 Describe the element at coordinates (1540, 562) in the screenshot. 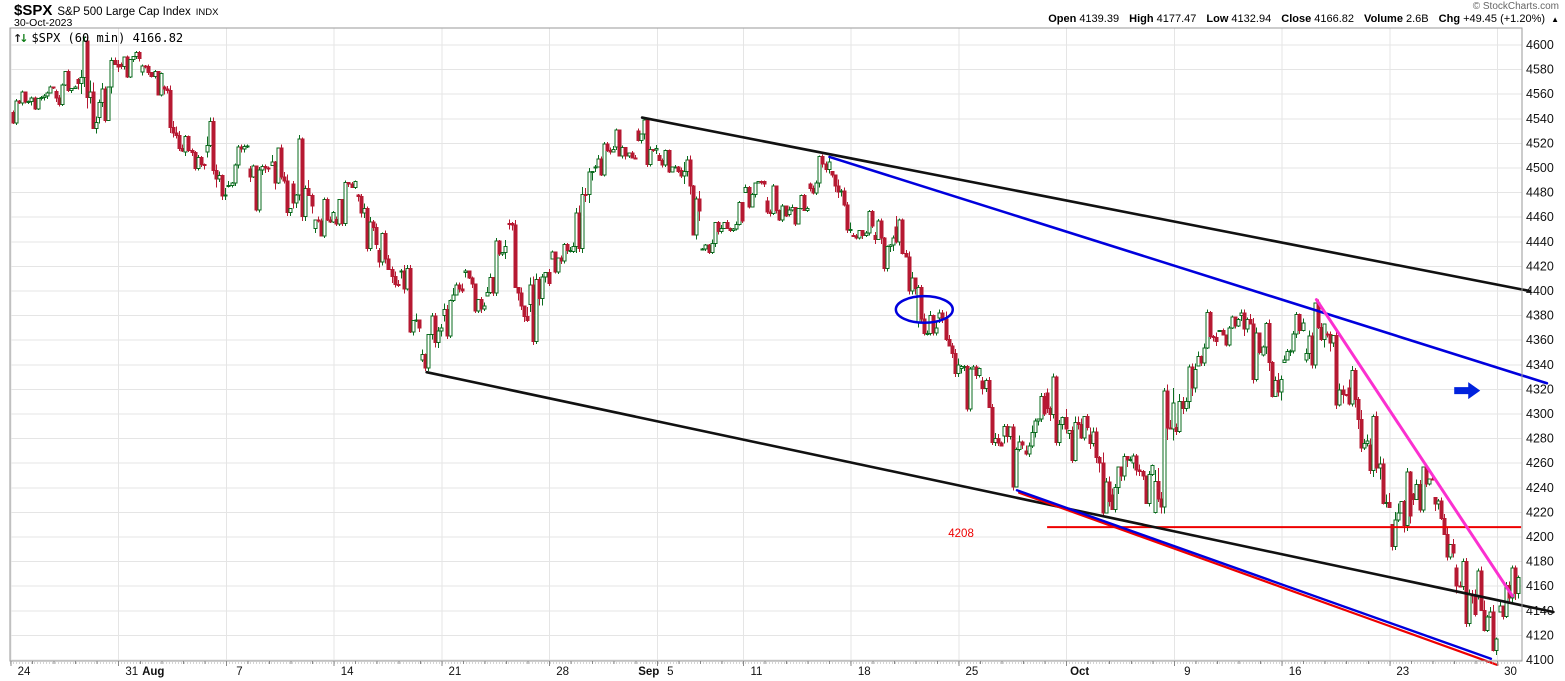

I see `y-axis-tick-label: 4180` at that location.